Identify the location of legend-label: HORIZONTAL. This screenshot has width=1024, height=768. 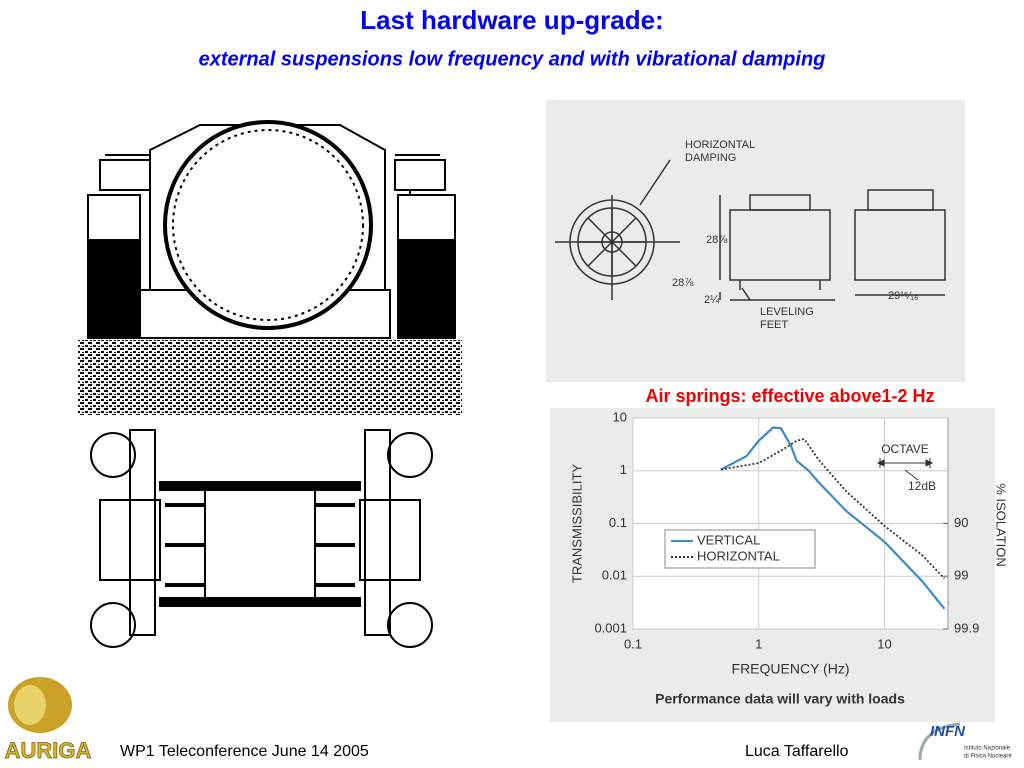
(738, 555).